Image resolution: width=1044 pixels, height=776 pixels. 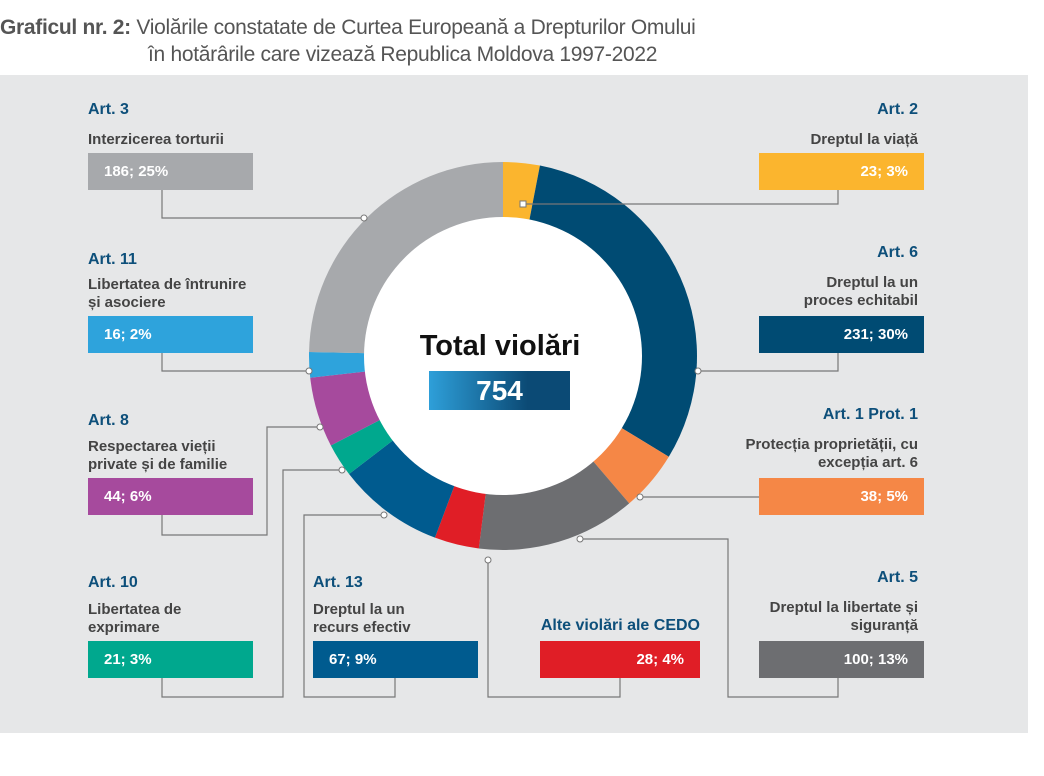 What do you see at coordinates (338, 582) in the screenshot?
I see `art13-title: Art. 13` at bounding box center [338, 582].